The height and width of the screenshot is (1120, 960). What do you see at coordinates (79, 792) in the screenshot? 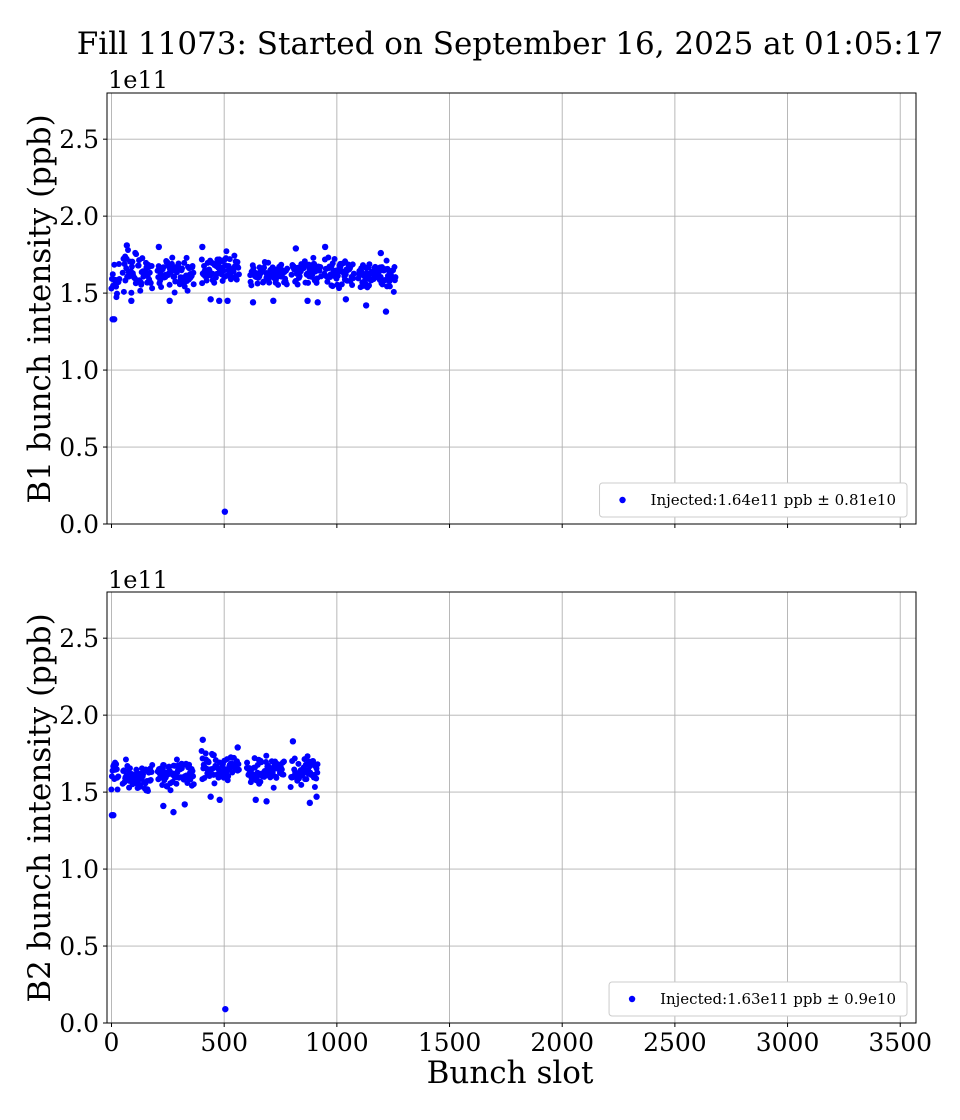
I see `b2-y-tick-label: 1.5` at bounding box center [79, 792].